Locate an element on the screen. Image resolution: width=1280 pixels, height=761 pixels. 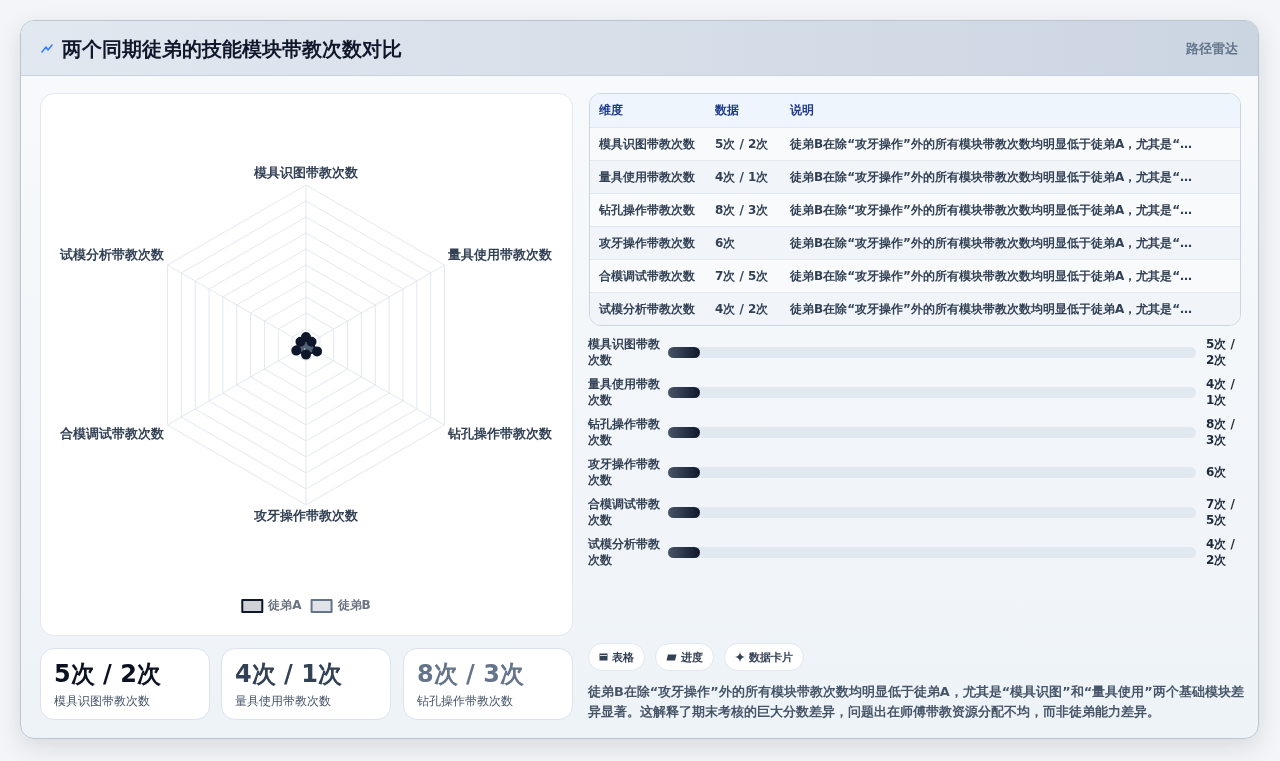
text: 徒弟B在除“攻牙操作”外的所有模块带教次数均明显低于徒弟A，尤其是“模具识图”和“量具使用”两个基础模块差异显著。这解释了期末考核的巨大分数差异，问题出在师傅带教资源分配不均，而非徒弟能力差异。 is located at coordinates (916, 702).